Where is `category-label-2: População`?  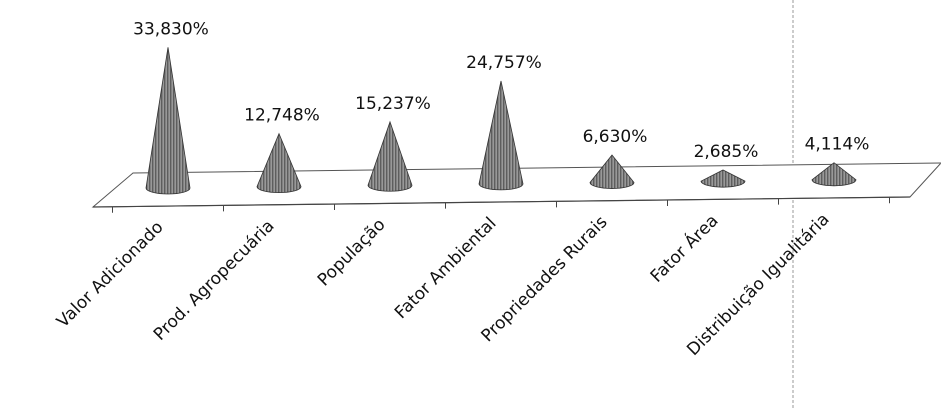 category-label-2: População is located at coordinates (352, 253).